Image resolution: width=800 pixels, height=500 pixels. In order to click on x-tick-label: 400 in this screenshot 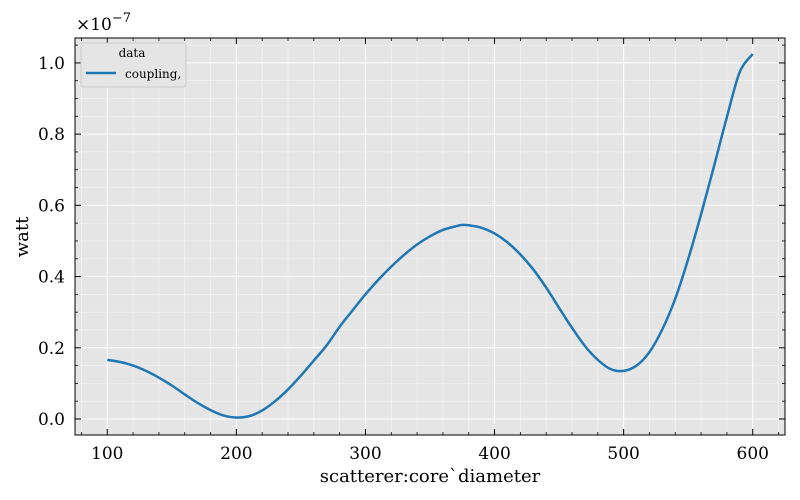, I will do `click(494, 454)`.